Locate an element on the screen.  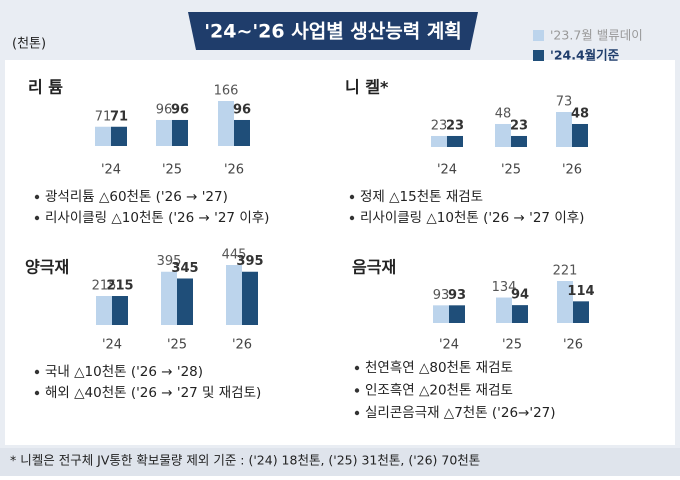
value-label: 445 is located at coordinates (234, 255).